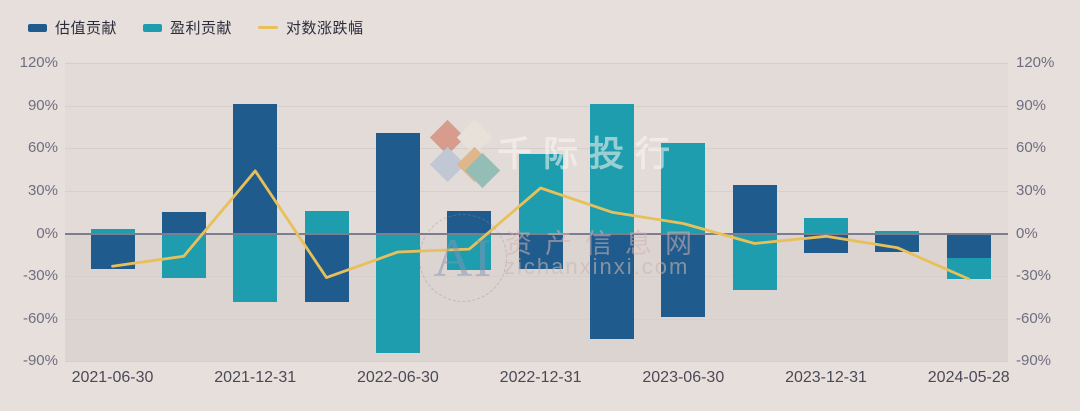  Describe the element at coordinates (112, 377) in the screenshot. I see `x-axis-label: 2021-06-30` at that location.